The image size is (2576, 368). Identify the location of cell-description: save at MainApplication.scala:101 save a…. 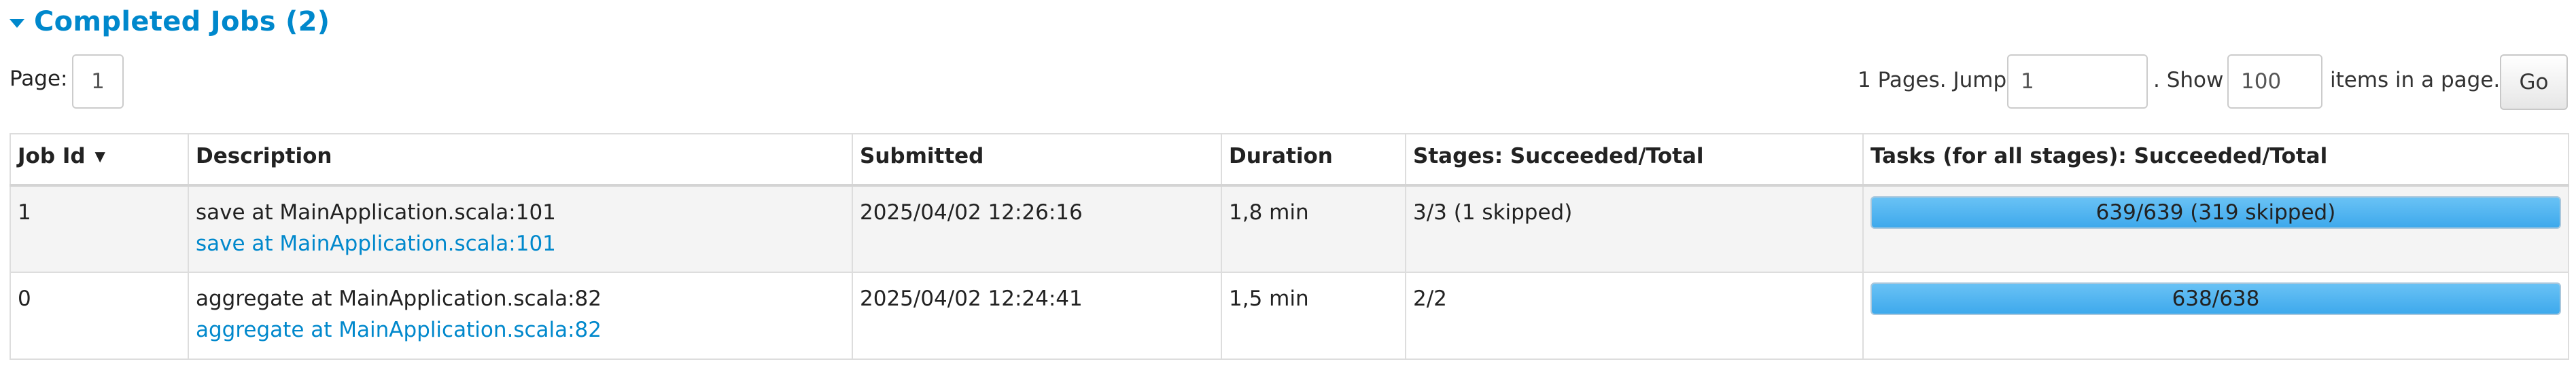
(520, 229).